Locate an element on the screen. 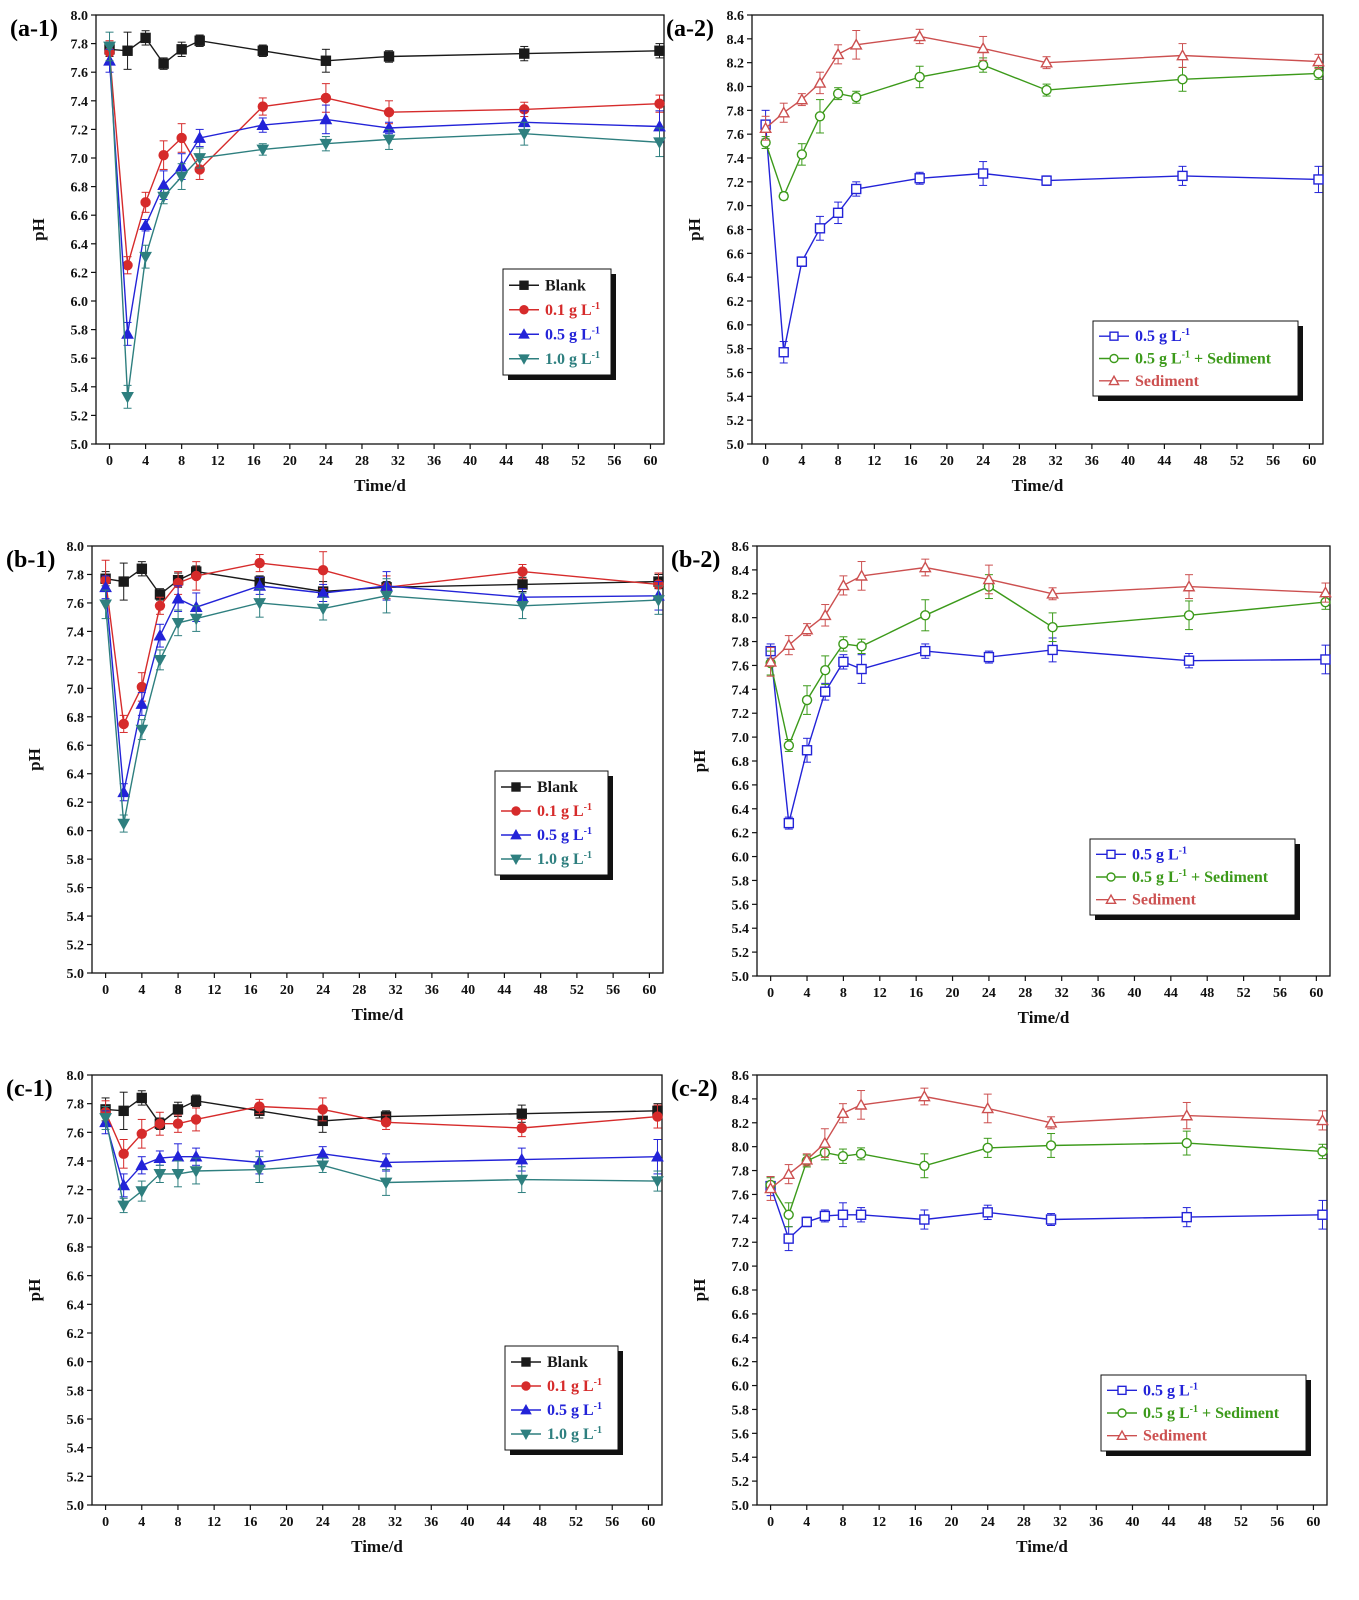 The image size is (1359, 1600). series-green is located at coordinates (1048, 663).